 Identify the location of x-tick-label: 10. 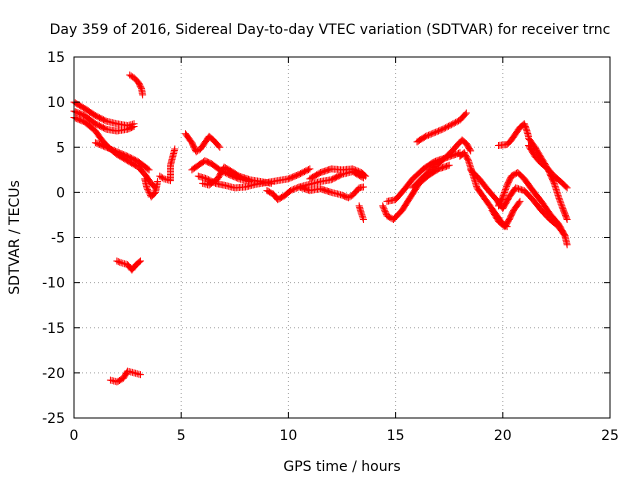
(288, 436).